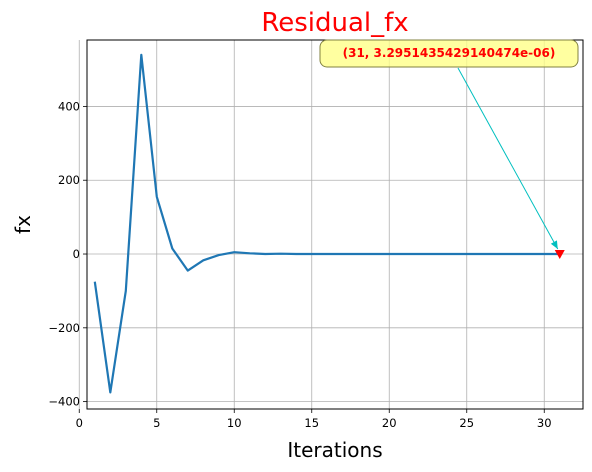 The image size is (592, 472). I want to click on x-axis-label: Iterations, so click(334, 450).